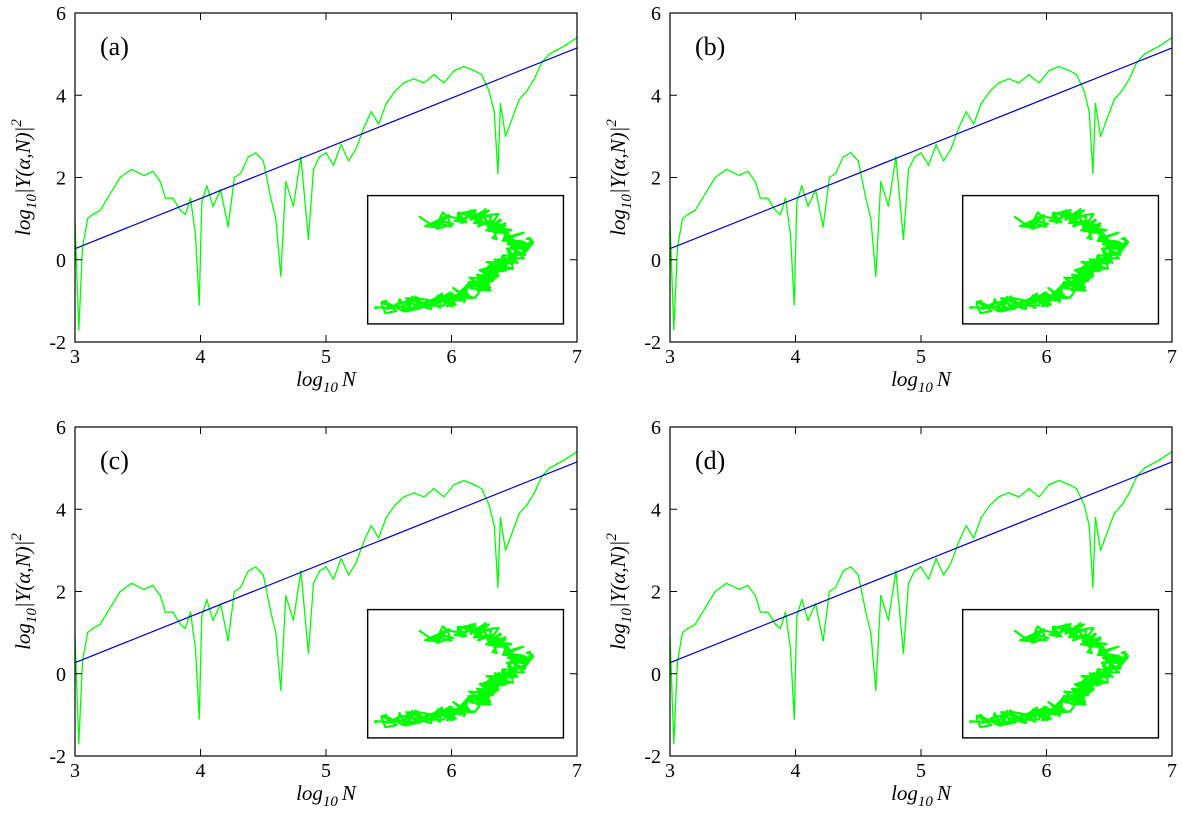 The image size is (1182, 814). Describe the element at coordinates (75, 771) in the screenshot. I see `x-tick-label: 3` at that location.